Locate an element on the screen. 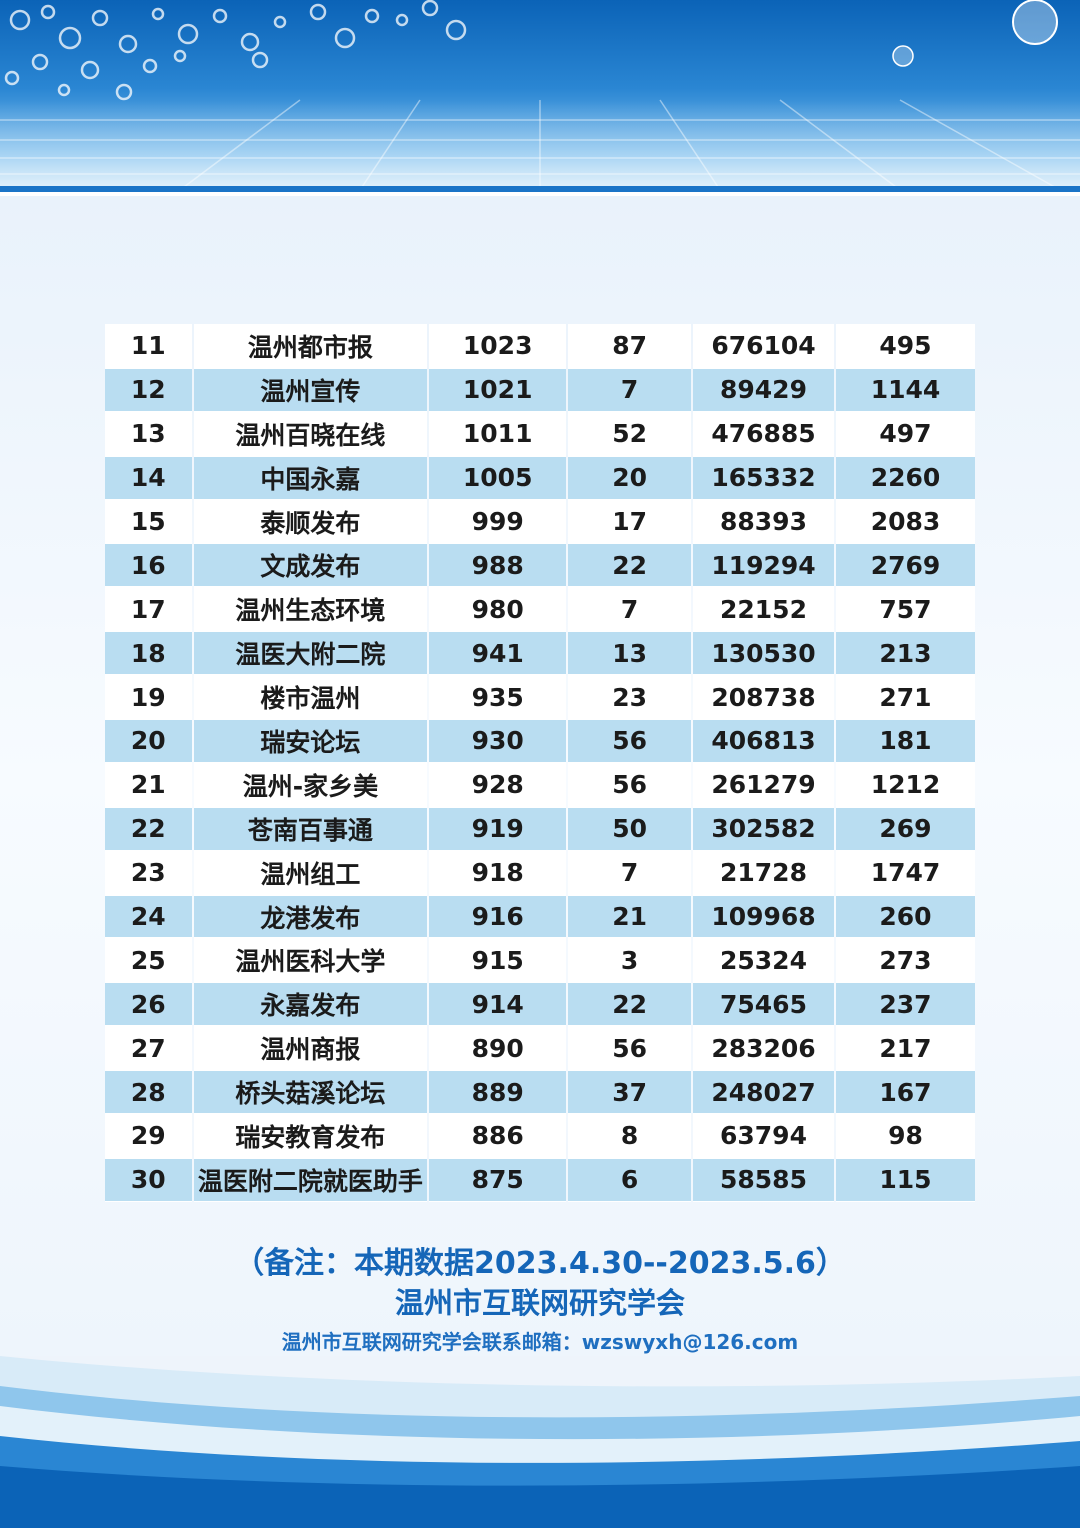 This screenshot has width=1080, height=1528. account-name-cell: 温医大附二院 is located at coordinates (310, 653).